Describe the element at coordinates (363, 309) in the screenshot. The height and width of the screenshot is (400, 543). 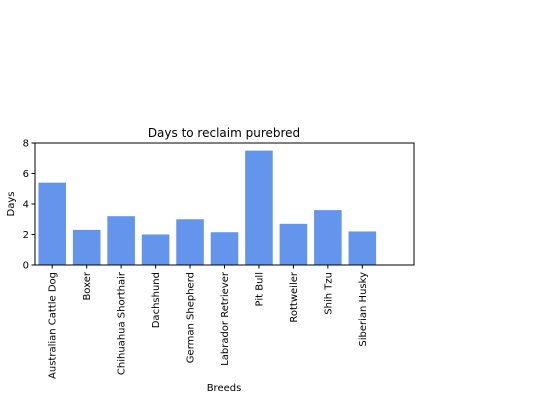
I see `x-tick-label: Siberian Husky` at that location.